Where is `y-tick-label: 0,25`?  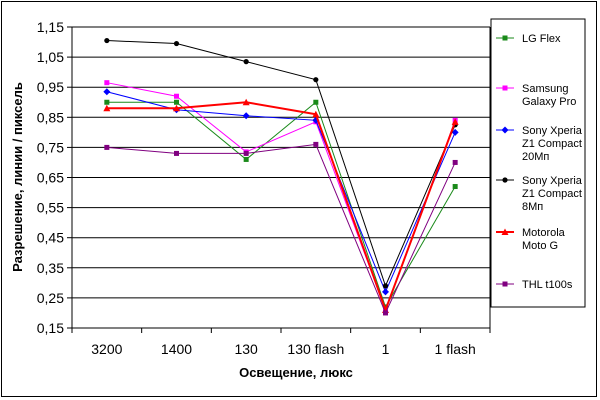
y-tick-label: 0,25 is located at coordinates (50, 298).